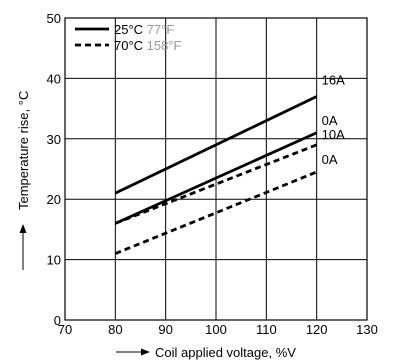  What do you see at coordinates (266, 329) in the screenshot?
I see `x-tick-label-4: 110` at bounding box center [266, 329].